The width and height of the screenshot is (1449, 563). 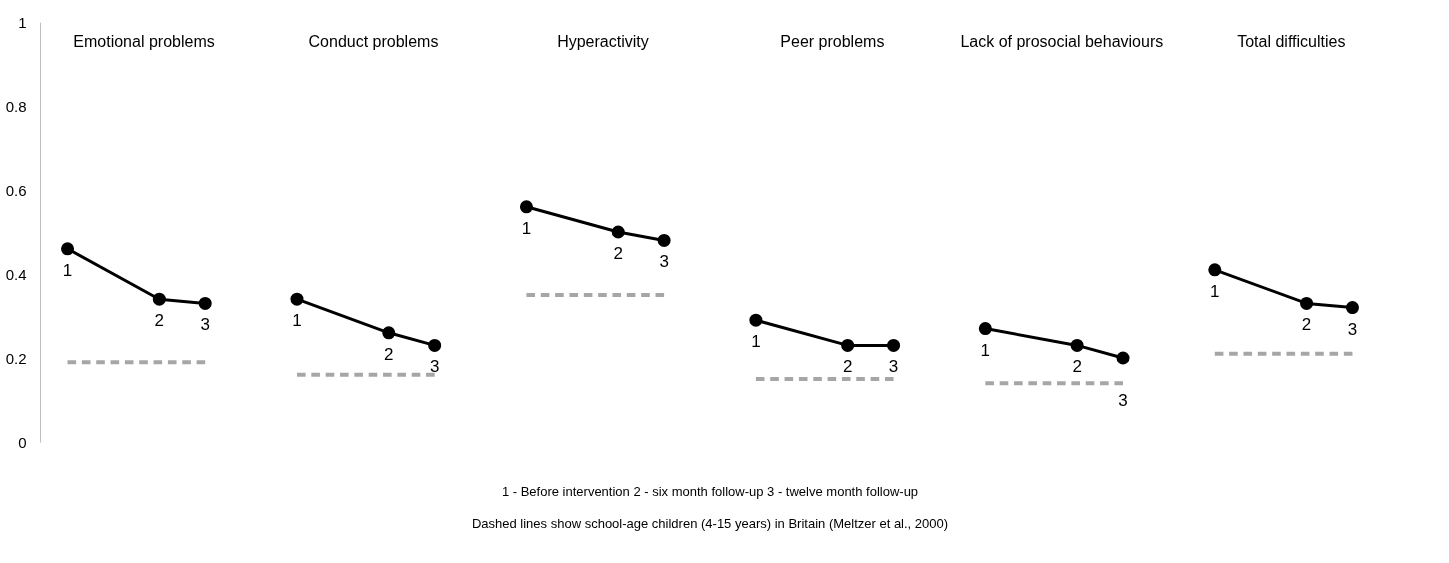 I want to click on y-tick-label: 0.4, so click(x=16, y=274).